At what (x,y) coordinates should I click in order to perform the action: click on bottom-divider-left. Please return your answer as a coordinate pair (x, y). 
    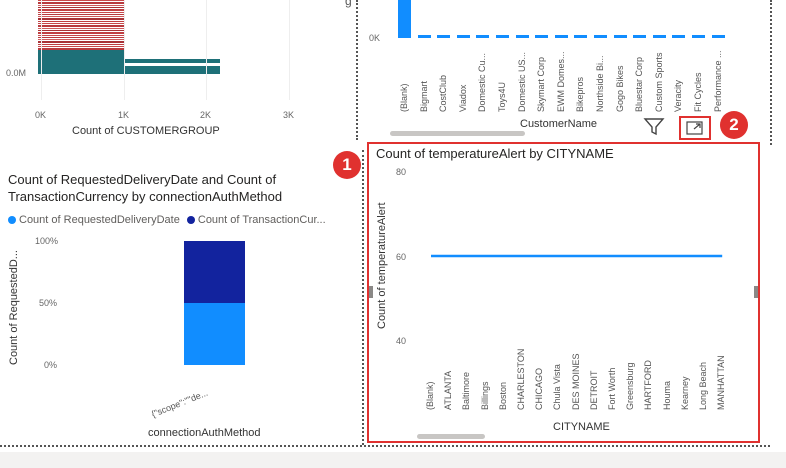
    Looking at the image, I should click on (363, 297).